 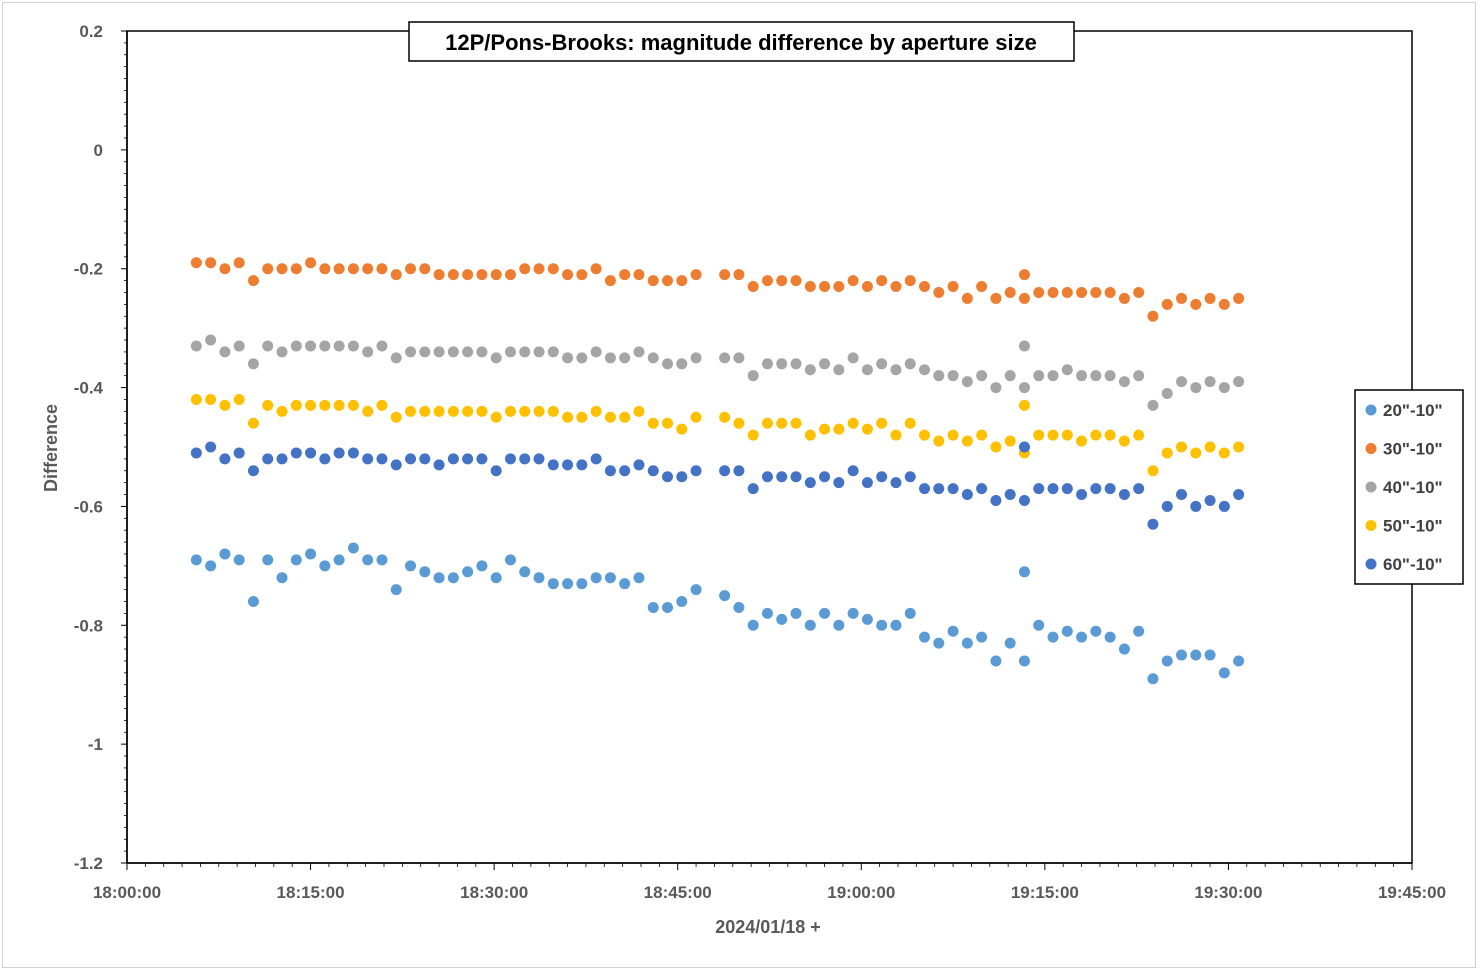 I want to click on y-tick-label: -1.2, so click(x=88, y=863).